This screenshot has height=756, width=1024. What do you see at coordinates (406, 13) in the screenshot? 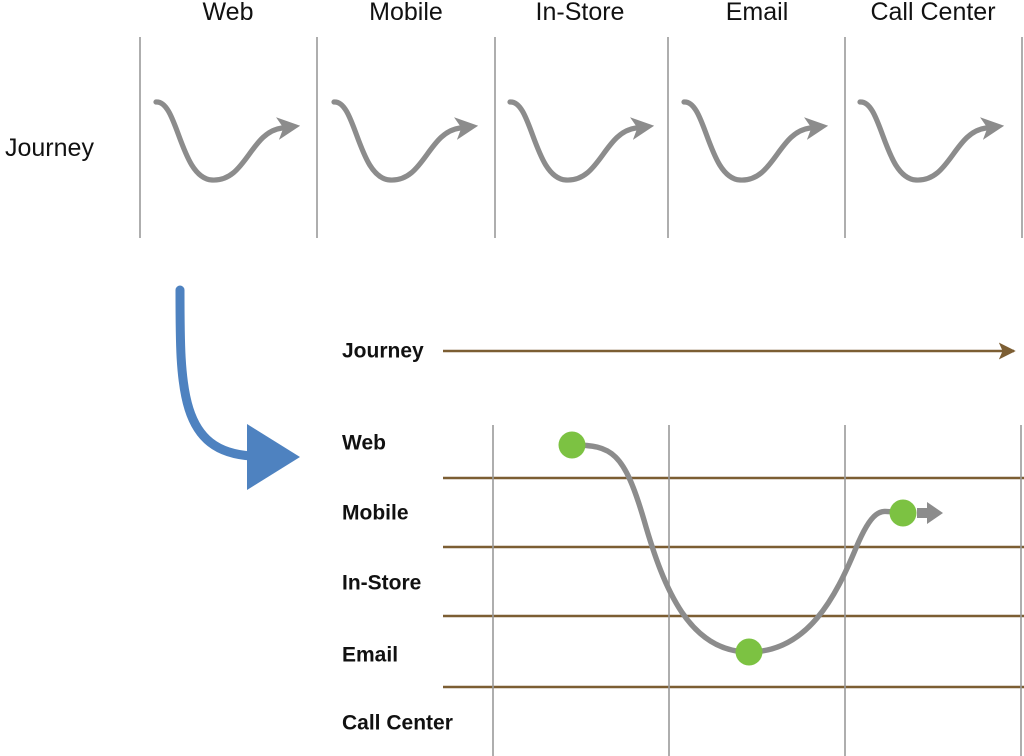
I see `column-header-mobile: Mobile` at bounding box center [406, 13].